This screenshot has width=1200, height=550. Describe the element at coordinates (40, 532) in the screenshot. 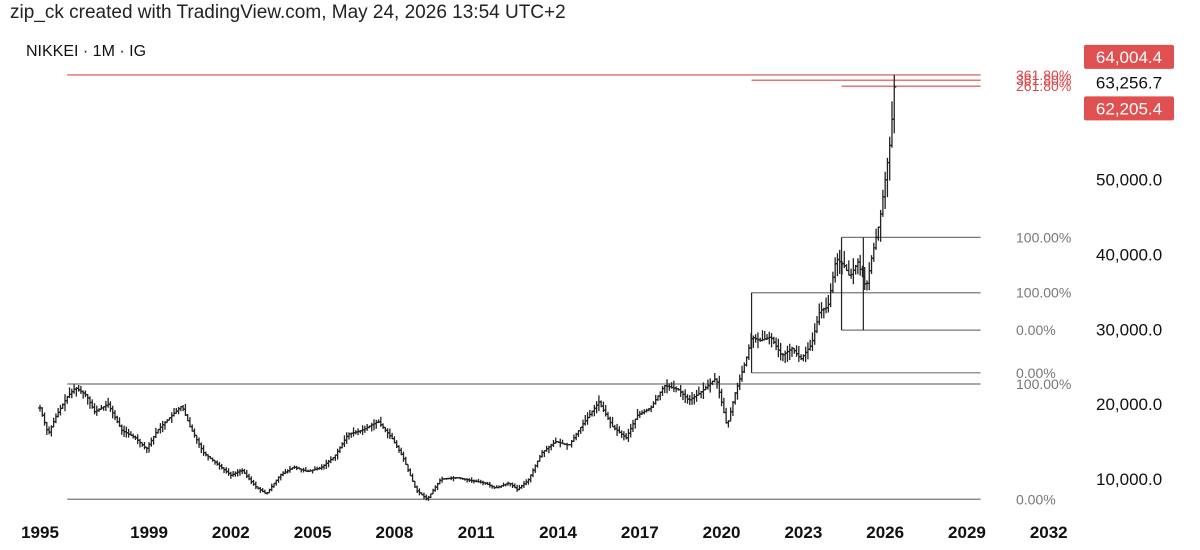

I see `x-tick-label-0: 1995` at that location.